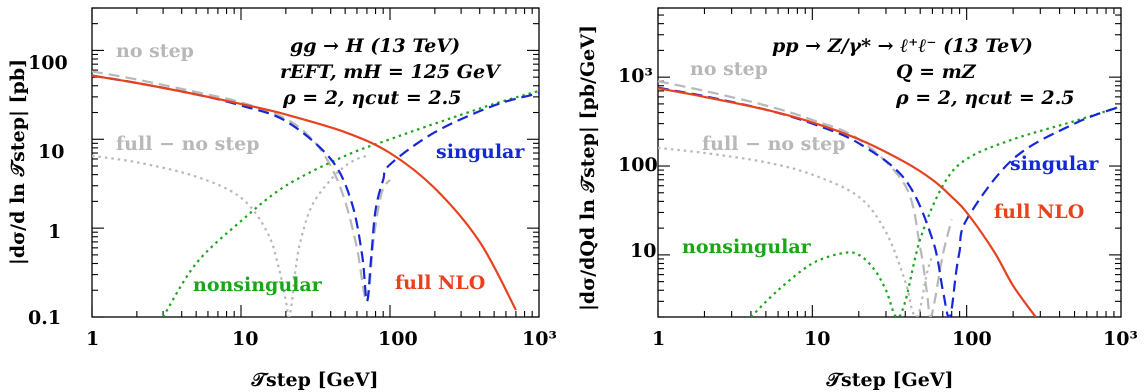  I want to click on right-x-axis-label: 𝒯step [GeV], so click(889, 380).